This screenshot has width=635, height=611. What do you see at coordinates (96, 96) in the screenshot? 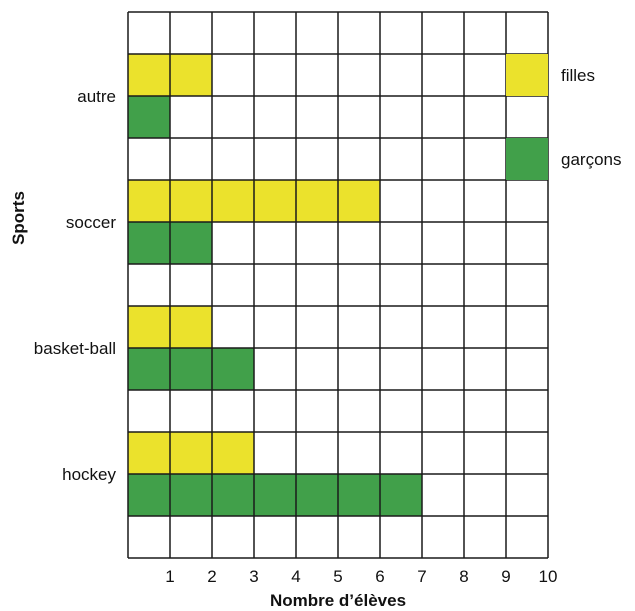
I see `category-label-autre: autre` at bounding box center [96, 96].